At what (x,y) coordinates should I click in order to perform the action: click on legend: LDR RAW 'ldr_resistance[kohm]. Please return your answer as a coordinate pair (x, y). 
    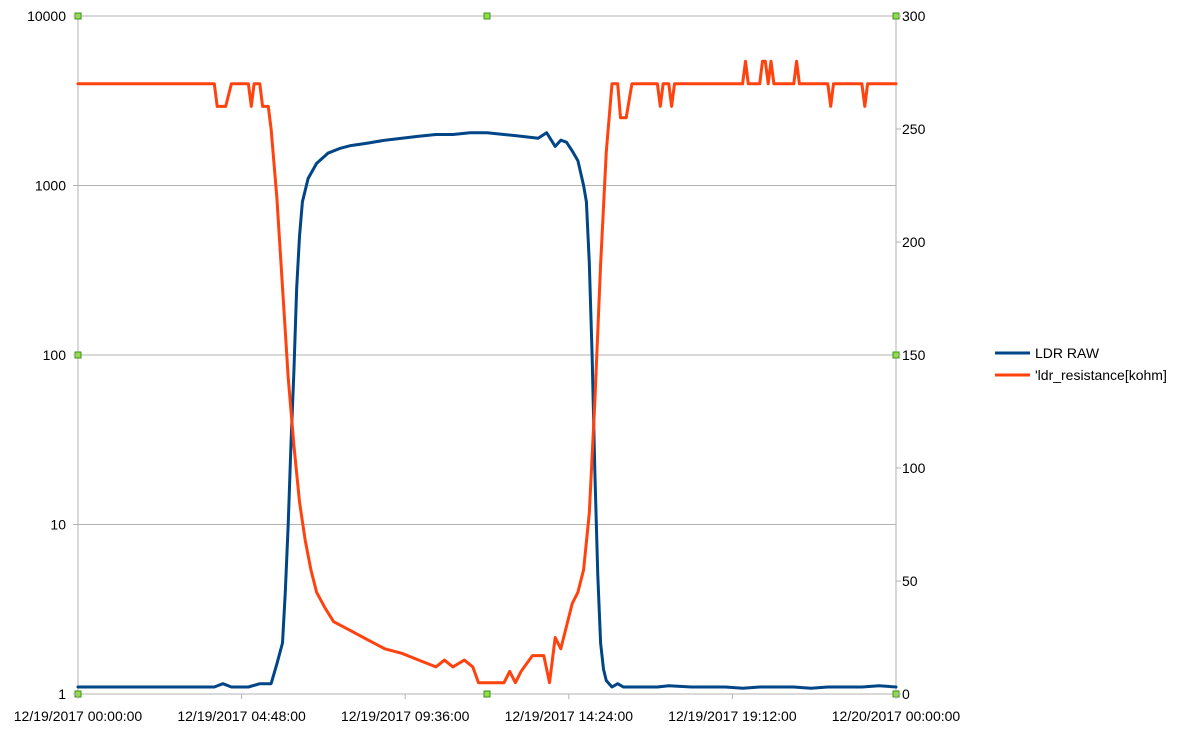
    Looking at the image, I should click on (1081, 364).